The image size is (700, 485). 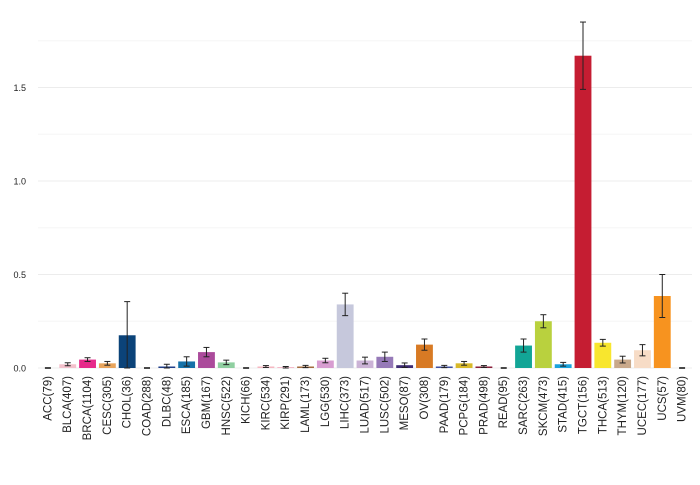 What do you see at coordinates (187, 405) in the screenshot?
I see `x-tick-label: ESCA(185)` at bounding box center [187, 405].